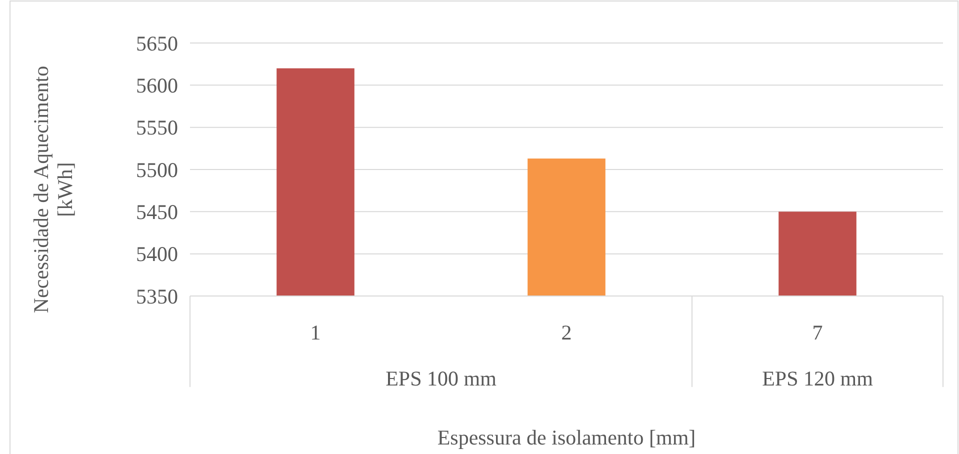  I want to click on y-tick-label: 5600, so click(157, 86).